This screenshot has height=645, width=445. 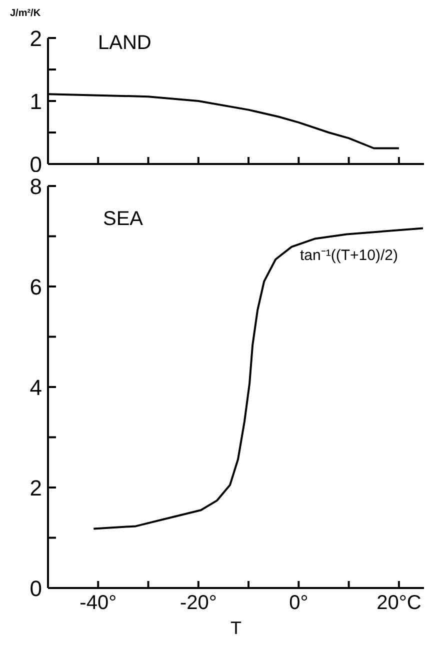 I want to click on y-tick-label: 4, so click(x=36, y=387).